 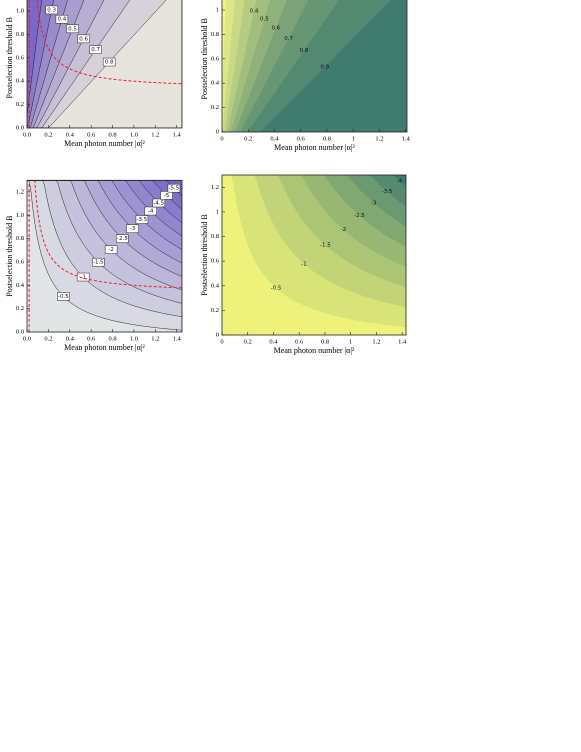 I want to click on contour-label: 0.3, so click(x=51, y=10).